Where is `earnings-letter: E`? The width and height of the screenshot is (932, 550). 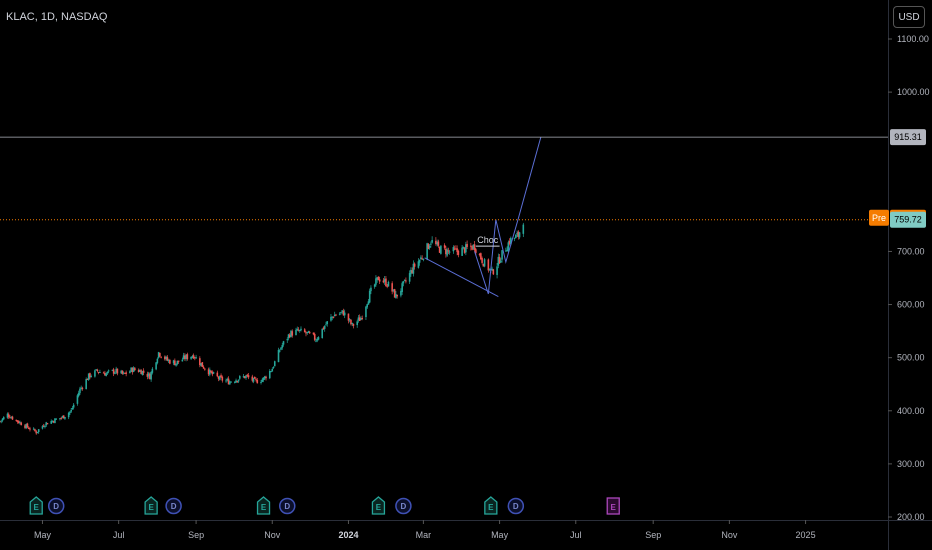 earnings-letter: E is located at coordinates (379, 507).